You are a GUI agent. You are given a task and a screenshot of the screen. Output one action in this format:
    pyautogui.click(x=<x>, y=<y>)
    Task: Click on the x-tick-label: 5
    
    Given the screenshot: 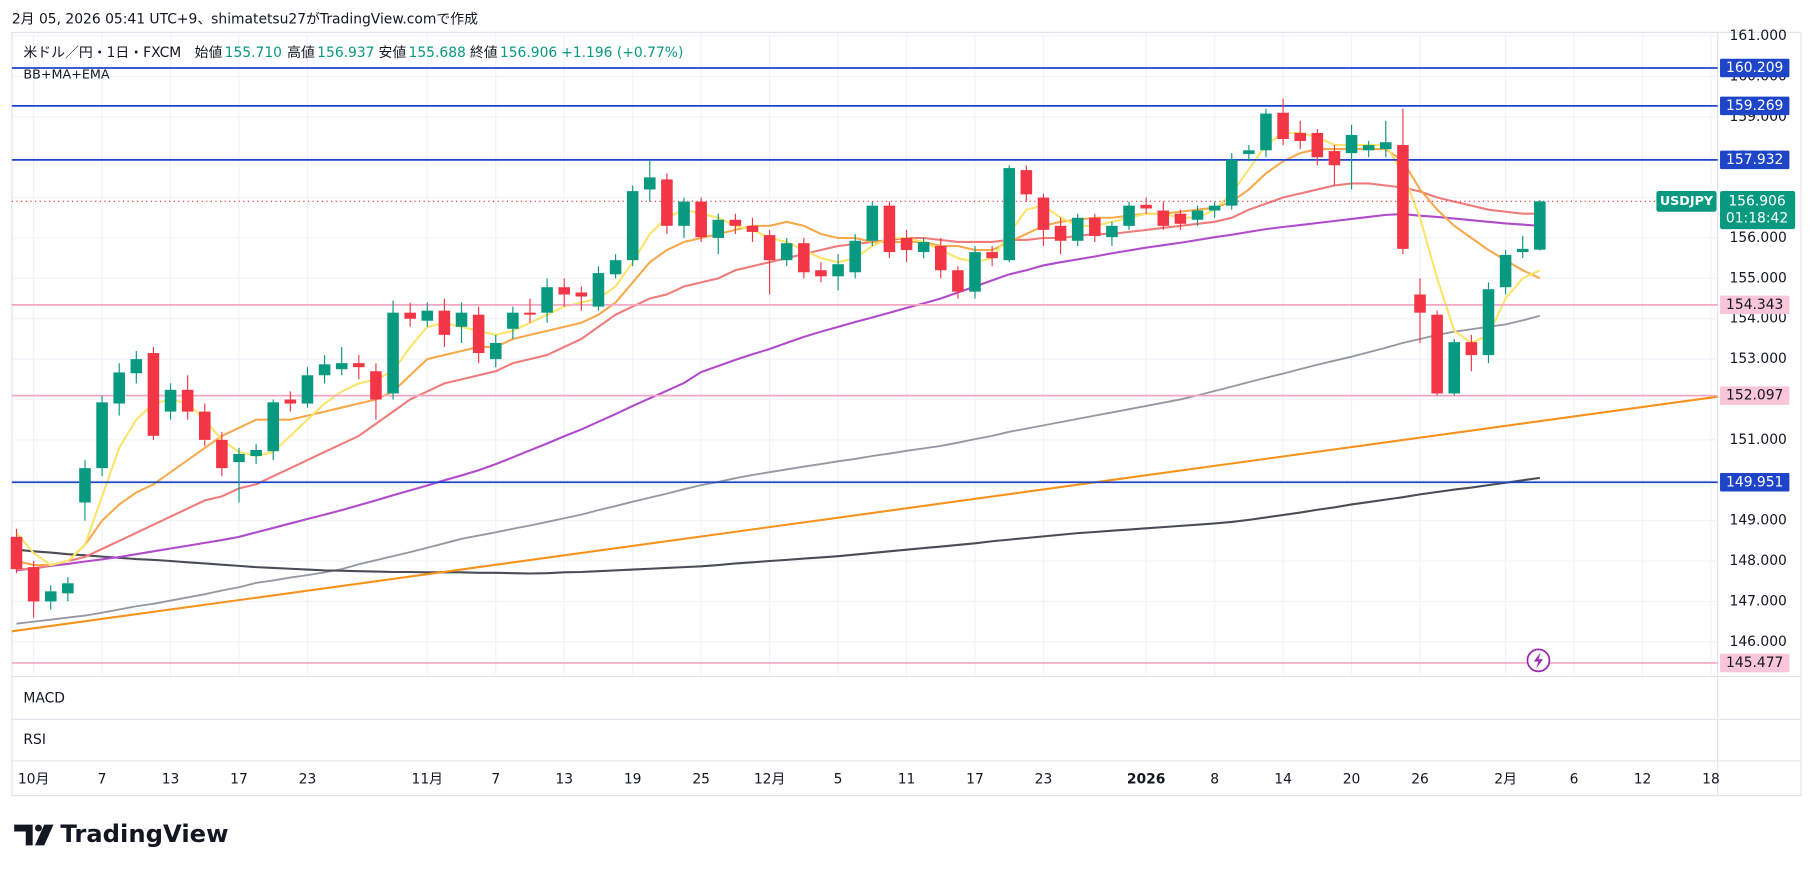 What is the action you would take?
    pyautogui.click(x=838, y=779)
    